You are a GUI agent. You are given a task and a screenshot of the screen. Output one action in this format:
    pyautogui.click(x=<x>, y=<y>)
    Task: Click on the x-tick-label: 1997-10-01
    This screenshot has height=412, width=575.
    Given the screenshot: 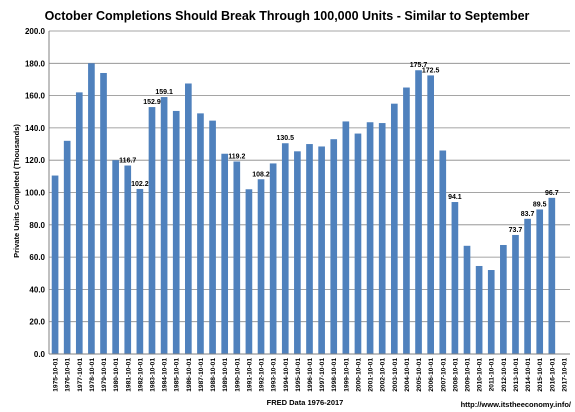 What is the action you would take?
    pyautogui.click(x=322, y=375)
    